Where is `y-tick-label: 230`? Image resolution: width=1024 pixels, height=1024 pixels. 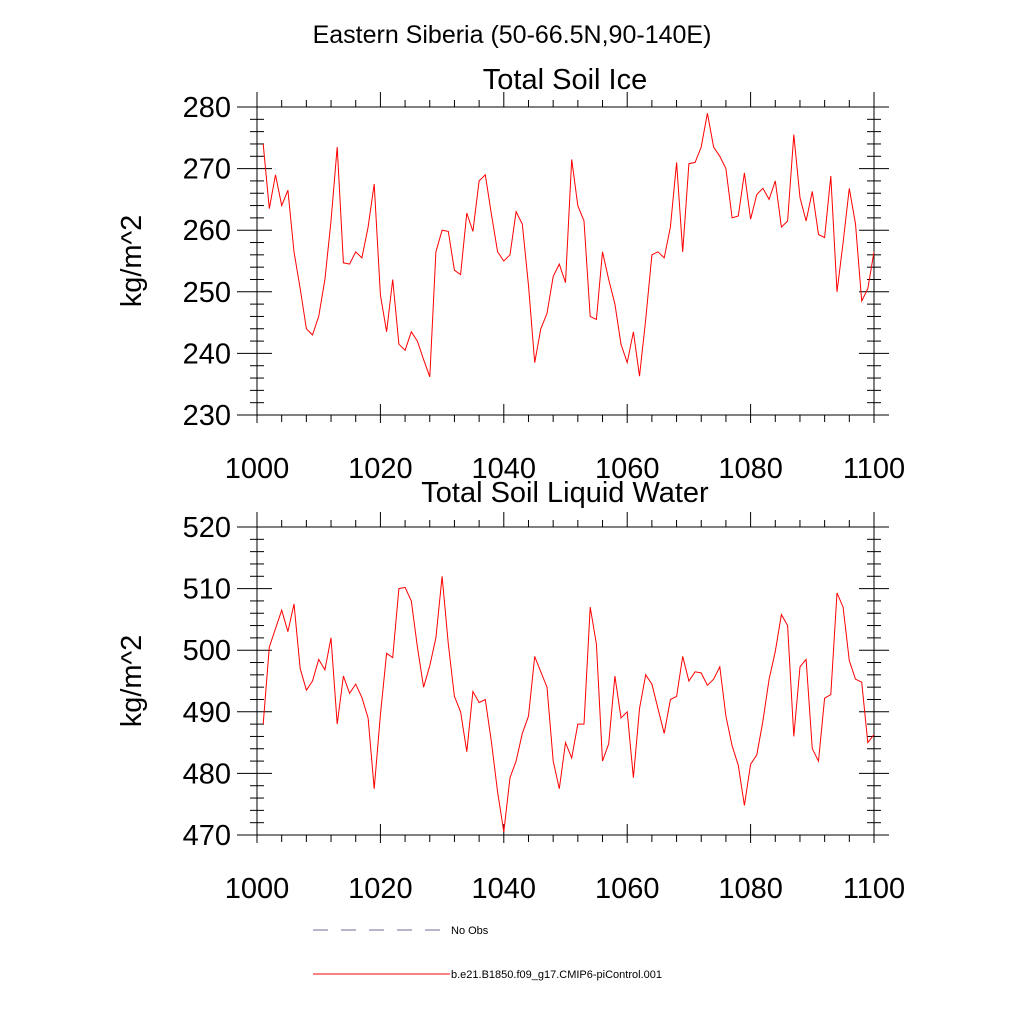 y-tick-label: 230 is located at coordinates (207, 416).